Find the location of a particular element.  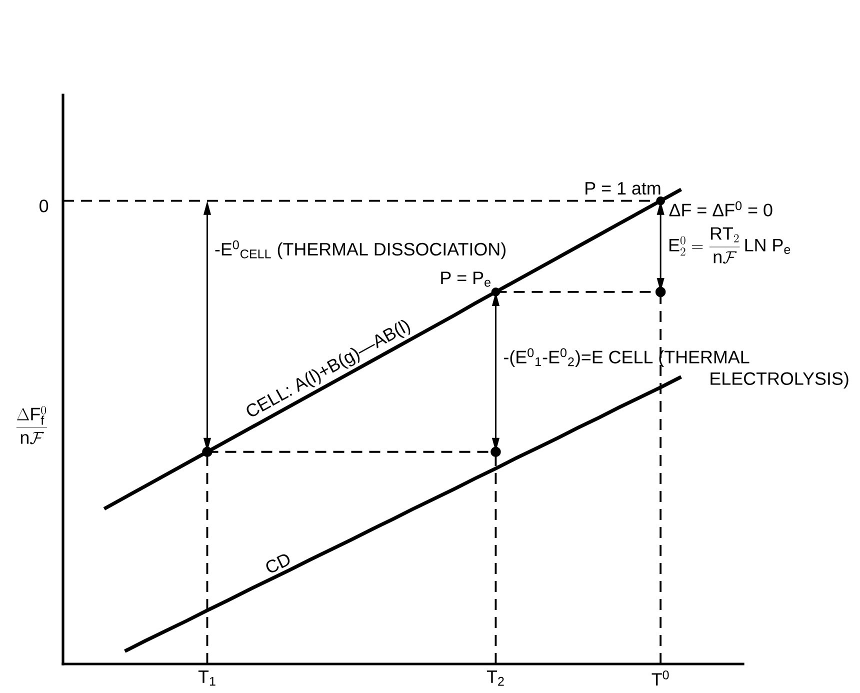

annotation: $\mathrm{E}_{2}^{0}=\frac{\mathrm{RT}_{2}}{\mathrm{n}\mathcal{F}}\,\mathrm{LN}\ \mathrm{P}_{\mathrm{e}}$ is located at coordinates (730, 245).